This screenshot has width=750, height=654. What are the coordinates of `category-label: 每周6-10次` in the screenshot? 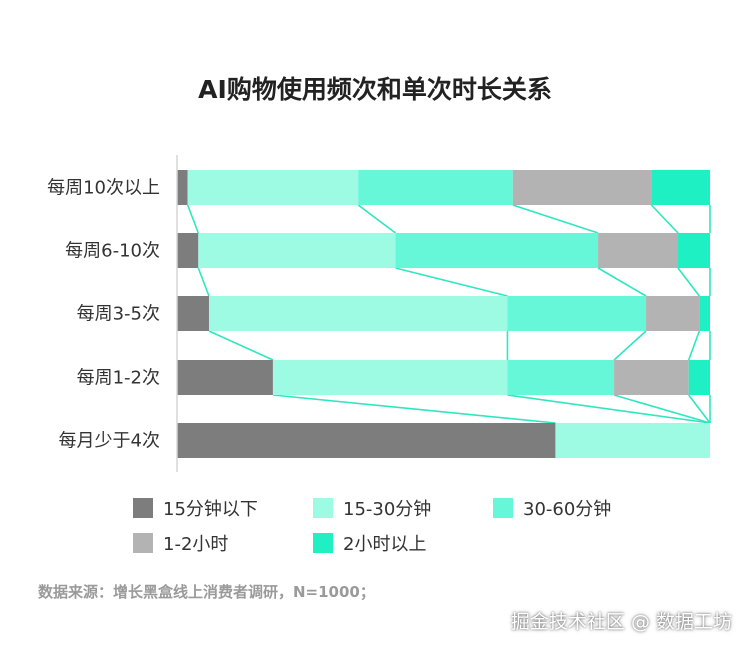 It's located at (112, 251).